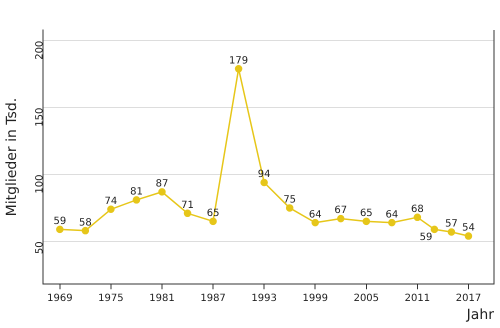  Describe the element at coordinates (187, 205) in the screenshot. I see `data-label: 71` at that location.